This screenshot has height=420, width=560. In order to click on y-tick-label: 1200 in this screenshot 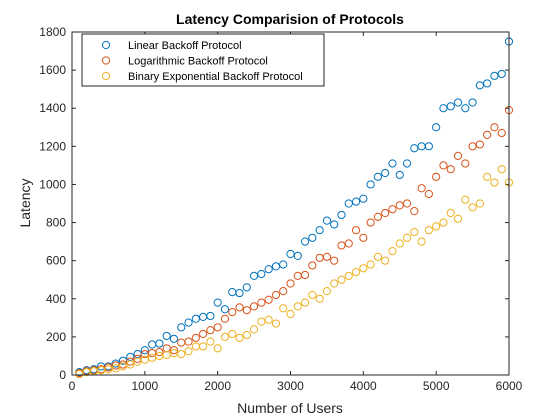, I will do `click(52, 146)`.